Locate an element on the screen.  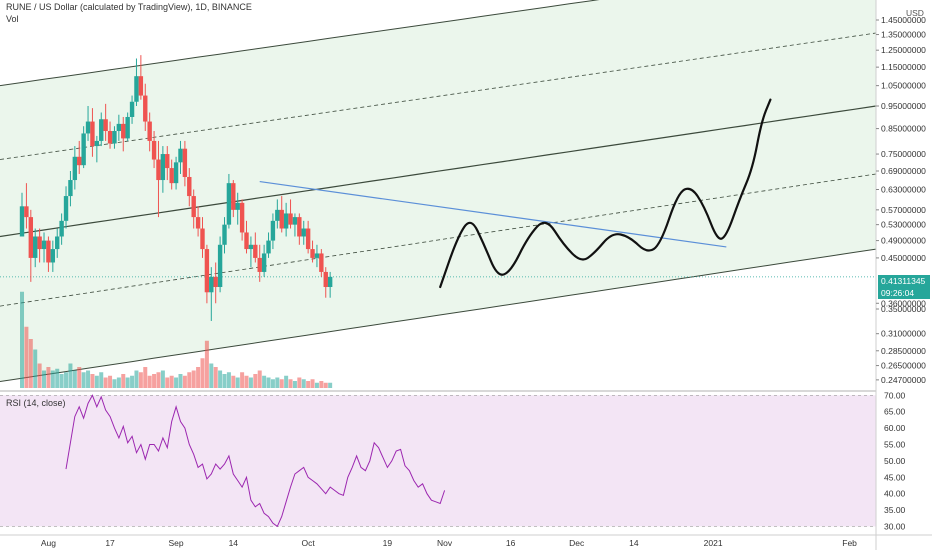
price-tick-label: 0.95000000 is located at coordinates (903, 106).